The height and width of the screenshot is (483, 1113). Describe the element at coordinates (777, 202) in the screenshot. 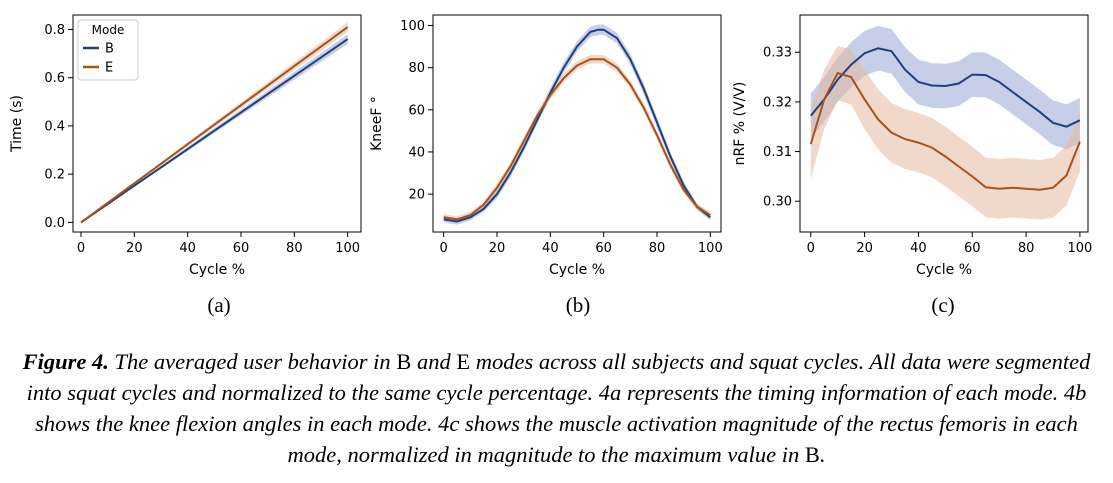

I see `y-tick-label: 0.30` at that location.